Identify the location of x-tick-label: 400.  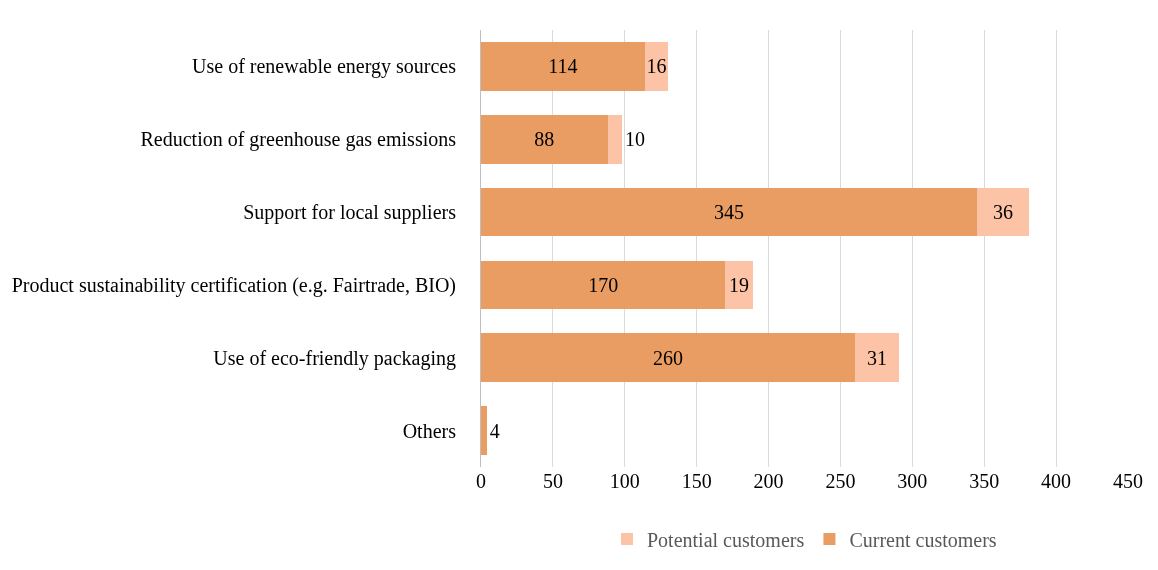
(1056, 481).